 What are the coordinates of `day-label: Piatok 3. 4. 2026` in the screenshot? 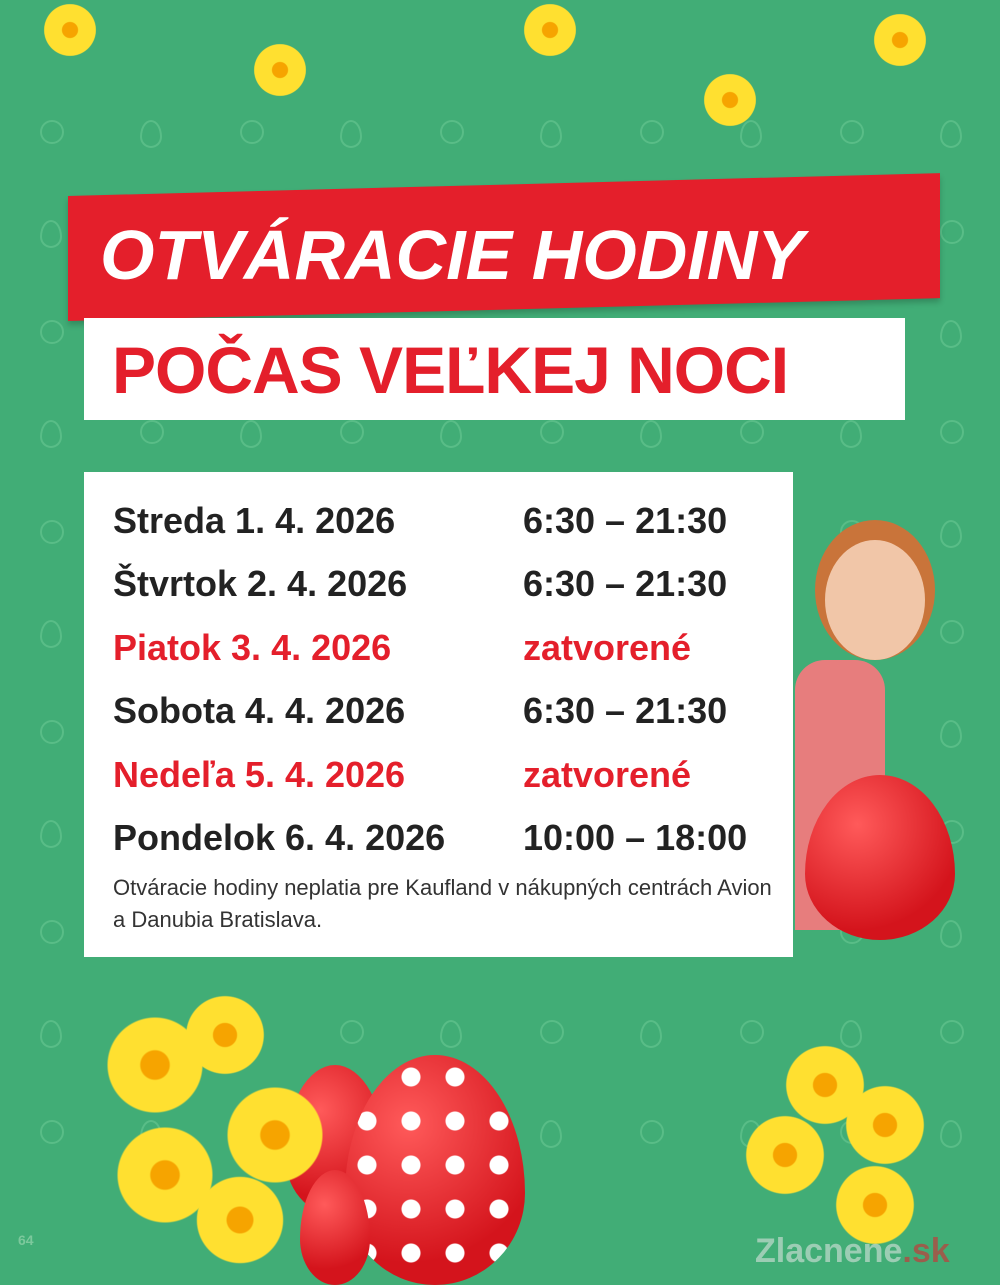 It's located at (252, 647).